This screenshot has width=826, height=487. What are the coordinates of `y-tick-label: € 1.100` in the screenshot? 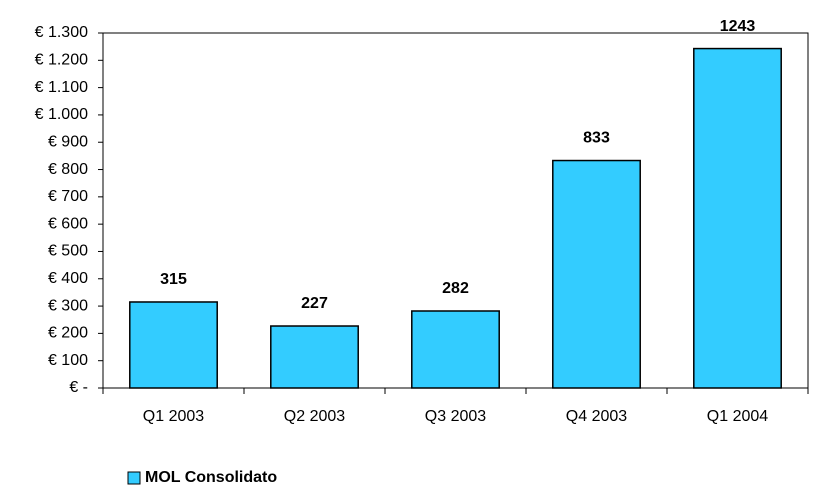 It's located at (61, 87).